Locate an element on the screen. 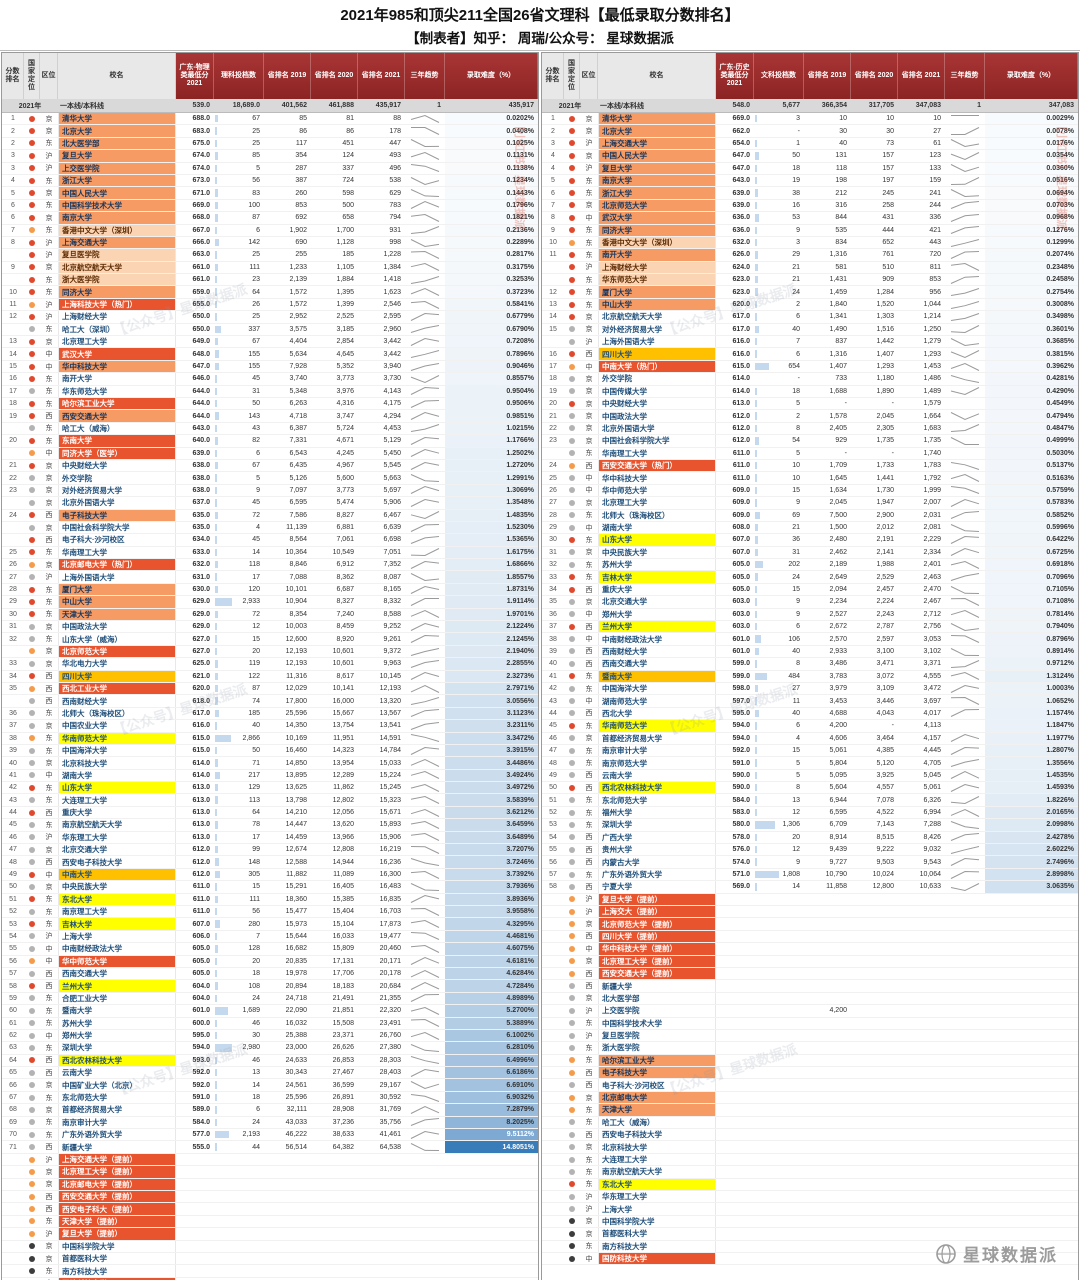 This screenshot has height=1280, width=1080. min-score-cell: 688.0 is located at coordinates (201, 119).